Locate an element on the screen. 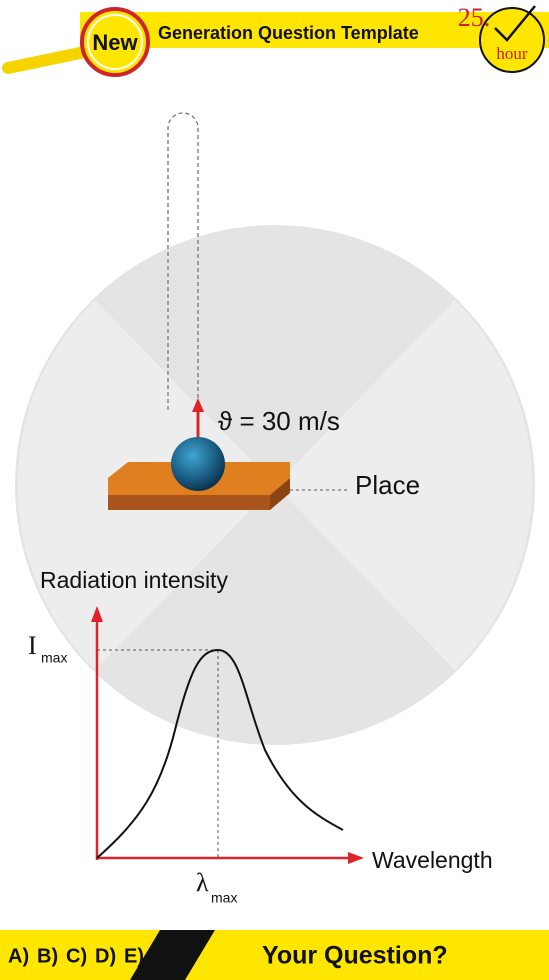  footer: A) B) C) D) E) Your Question? is located at coordinates (274, 955).